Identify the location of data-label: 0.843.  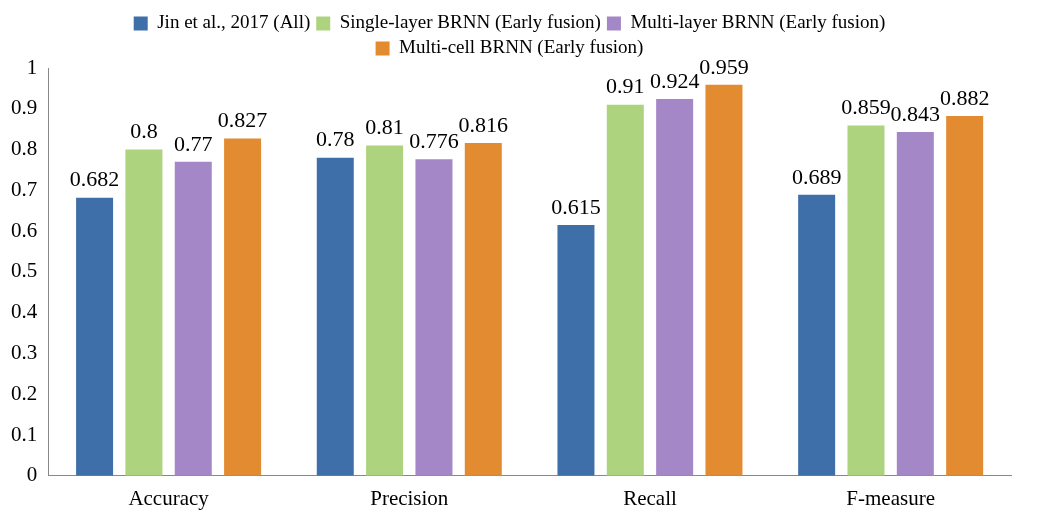
(915, 113).